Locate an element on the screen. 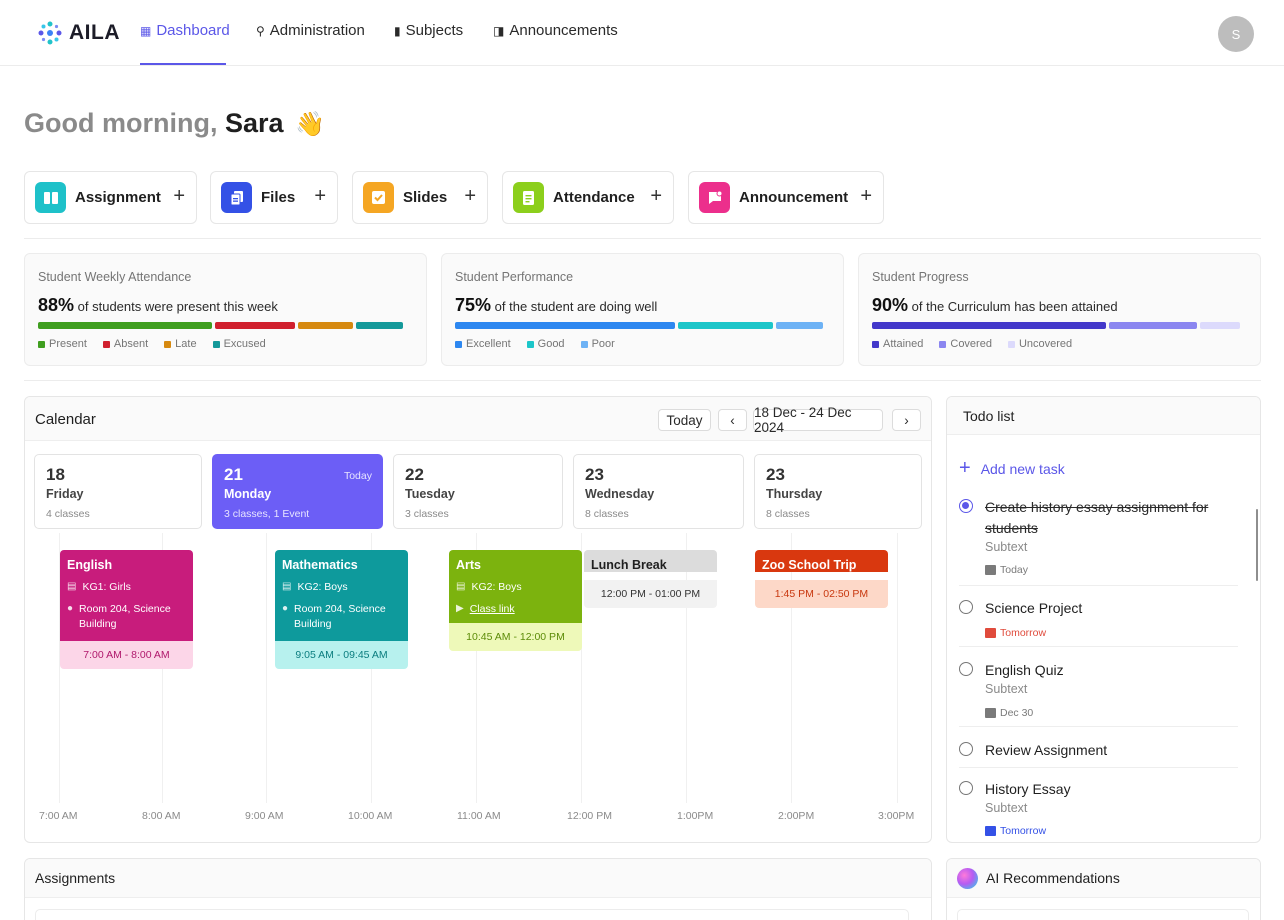 This screenshot has height=920, width=1284. day-card: 18 Friday 4 classes is located at coordinates (118, 491).